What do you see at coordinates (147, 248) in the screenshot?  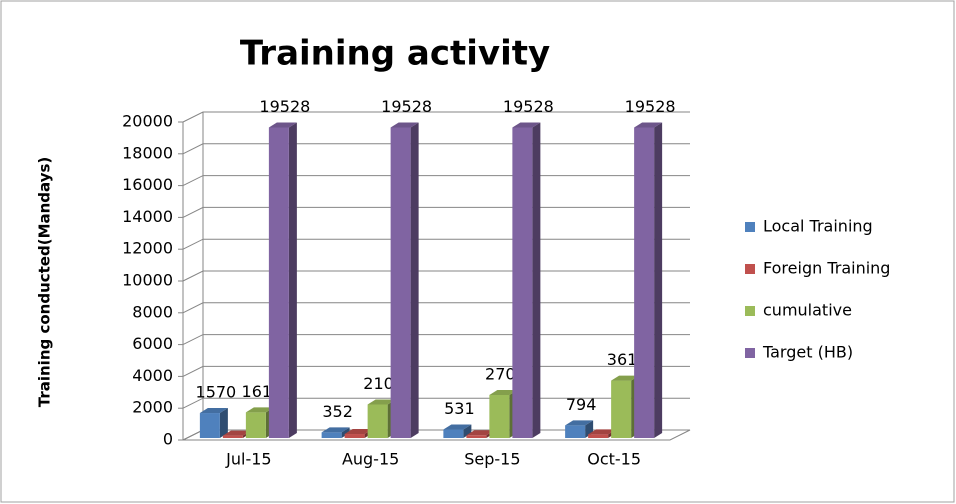 I see `y-tick-label: 12000` at bounding box center [147, 248].